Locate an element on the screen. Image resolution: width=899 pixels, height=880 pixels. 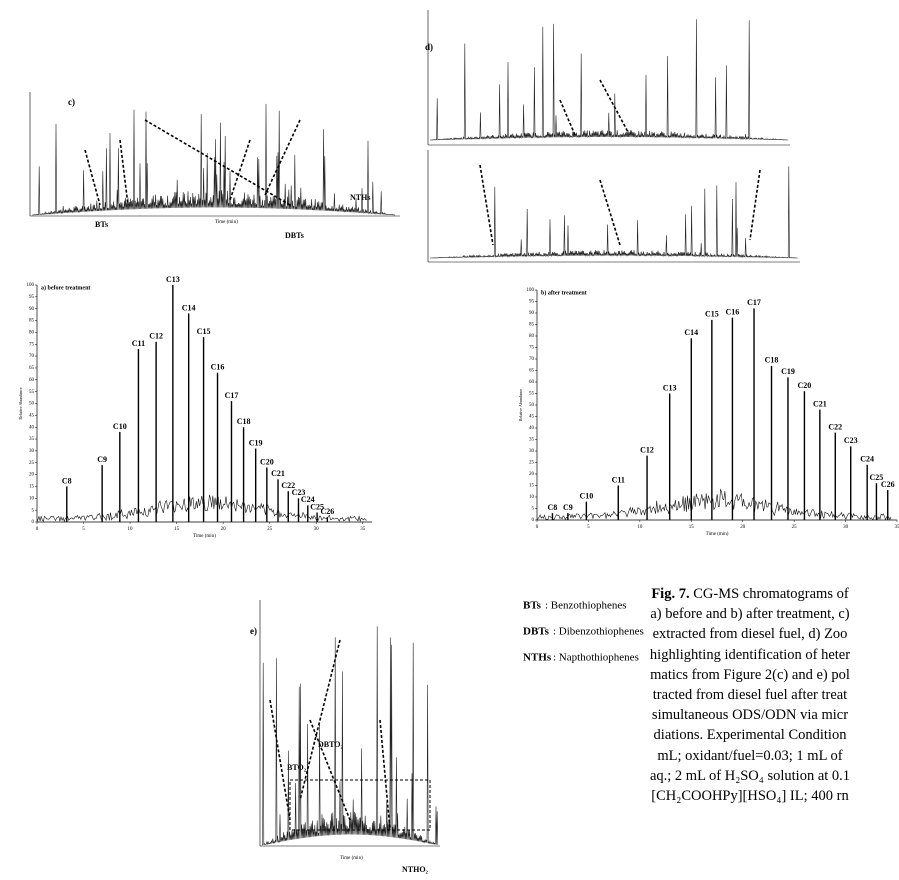
peak-label: C9 is located at coordinates (102, 459).